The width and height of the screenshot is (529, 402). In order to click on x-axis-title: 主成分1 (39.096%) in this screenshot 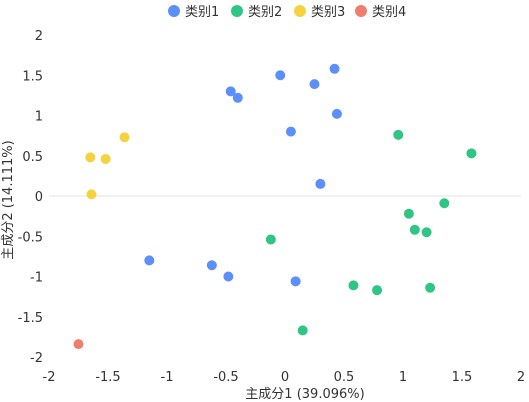, I will do `click(304, 394)`.